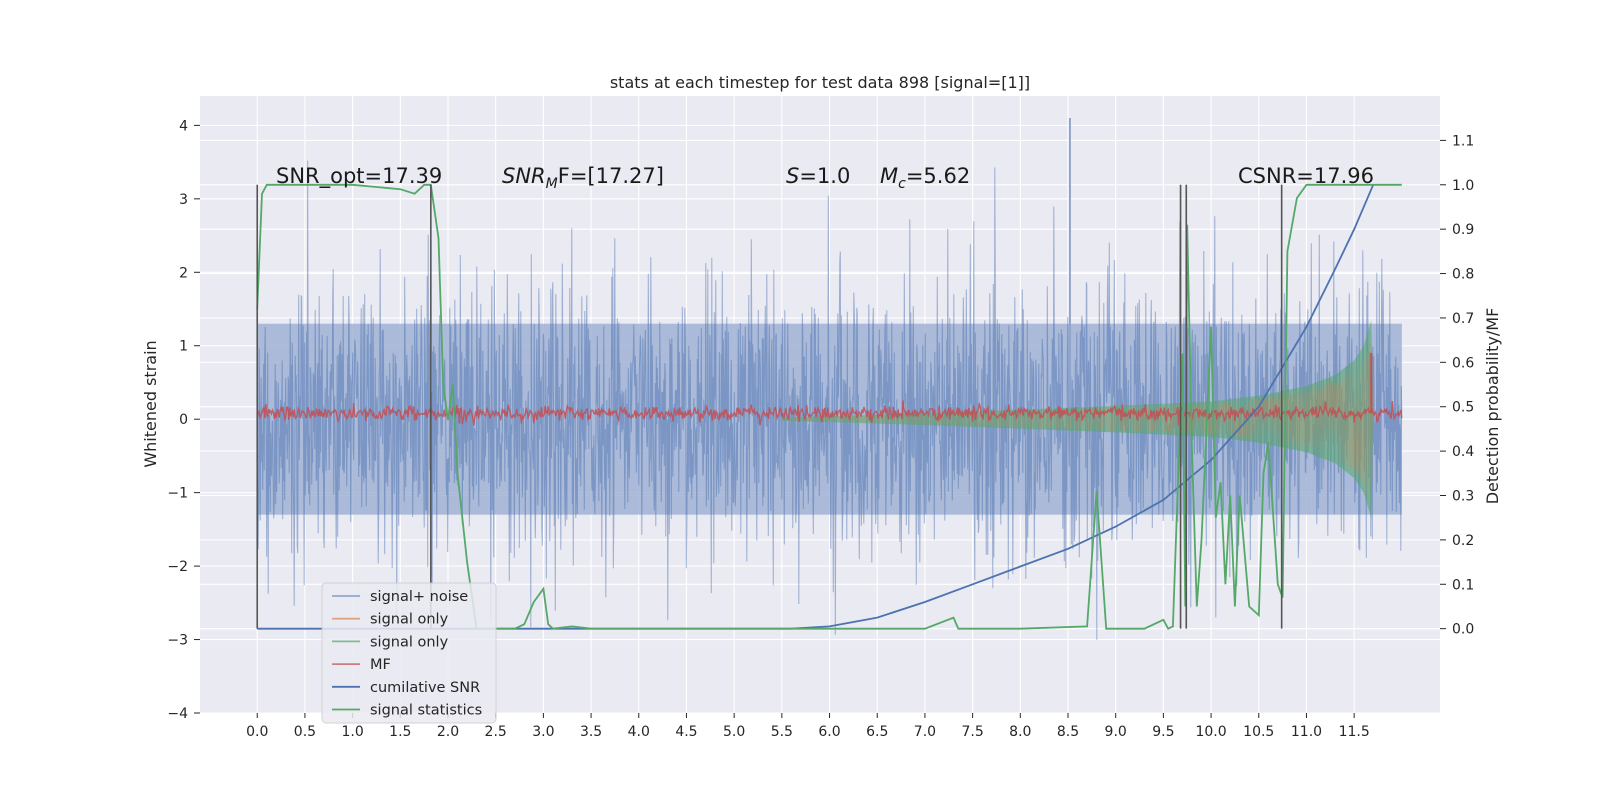  Describe the element at coordinates (824, 176) in the screenshot. I see `annotation-s-rest: =1.0` at that location.